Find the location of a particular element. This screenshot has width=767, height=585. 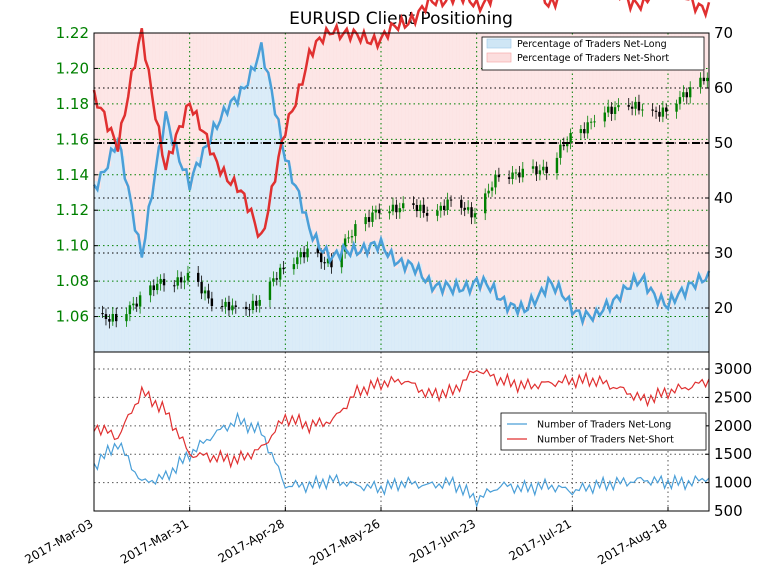

bottom-tick-label: 2500 is located at coordinates (733, 397).